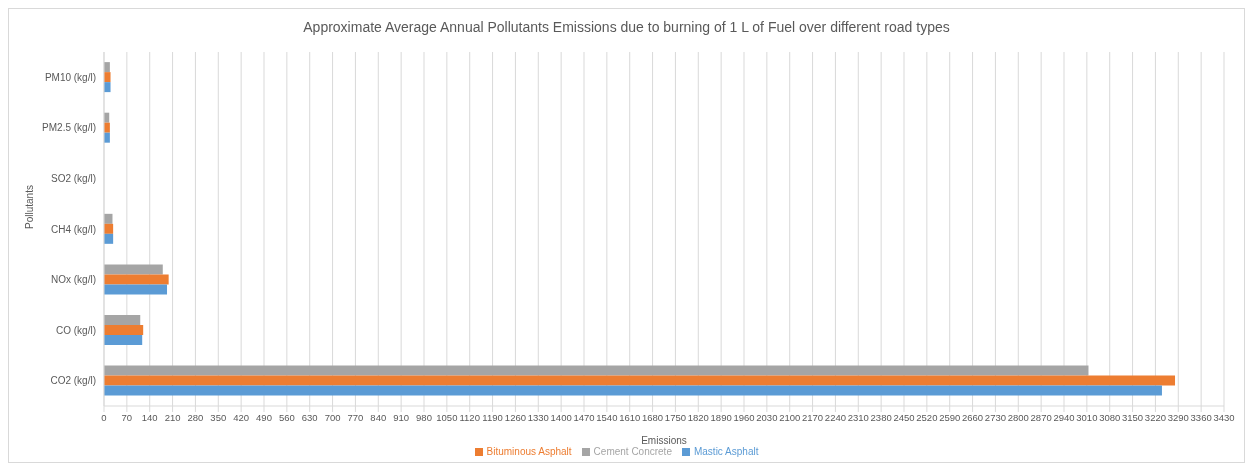 The height and width of the screenshot is (471, 1253). What do you see at coordinates (73, 229) in the screenshot?
I see `y-tick-label: CH4 (kg/l)` at bounding box center [73, 229].